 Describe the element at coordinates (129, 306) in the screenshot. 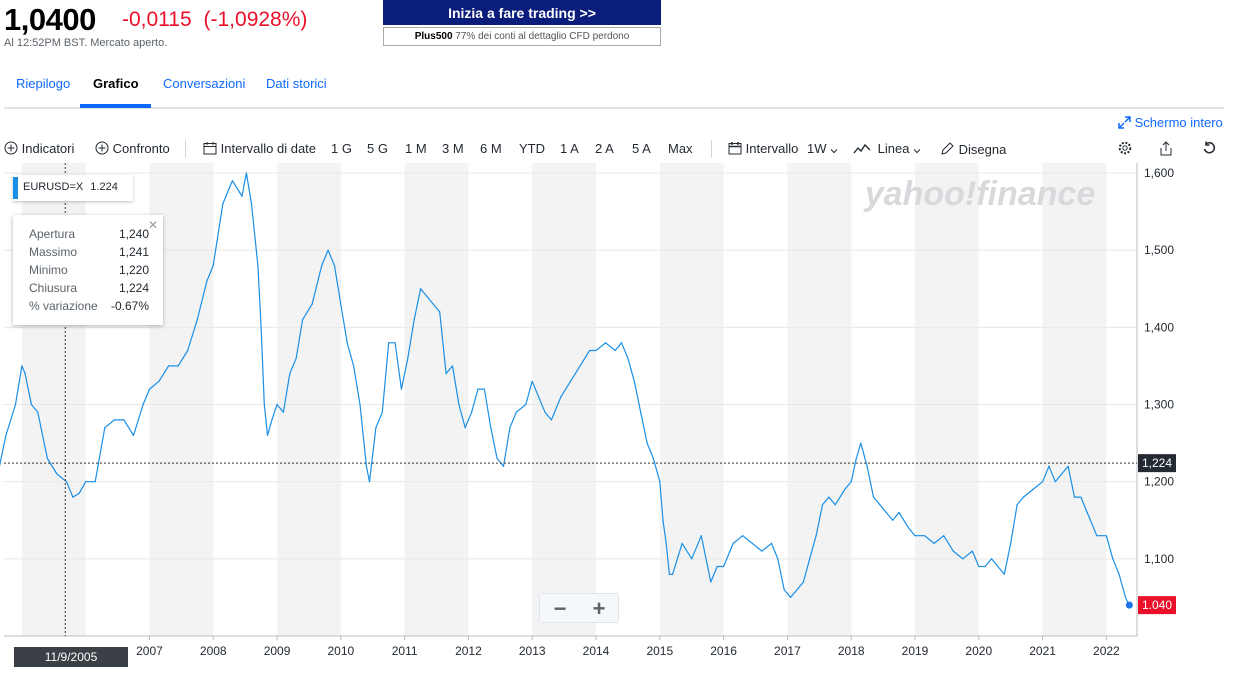

I see `tooltip-value: -0.67%` at that location.